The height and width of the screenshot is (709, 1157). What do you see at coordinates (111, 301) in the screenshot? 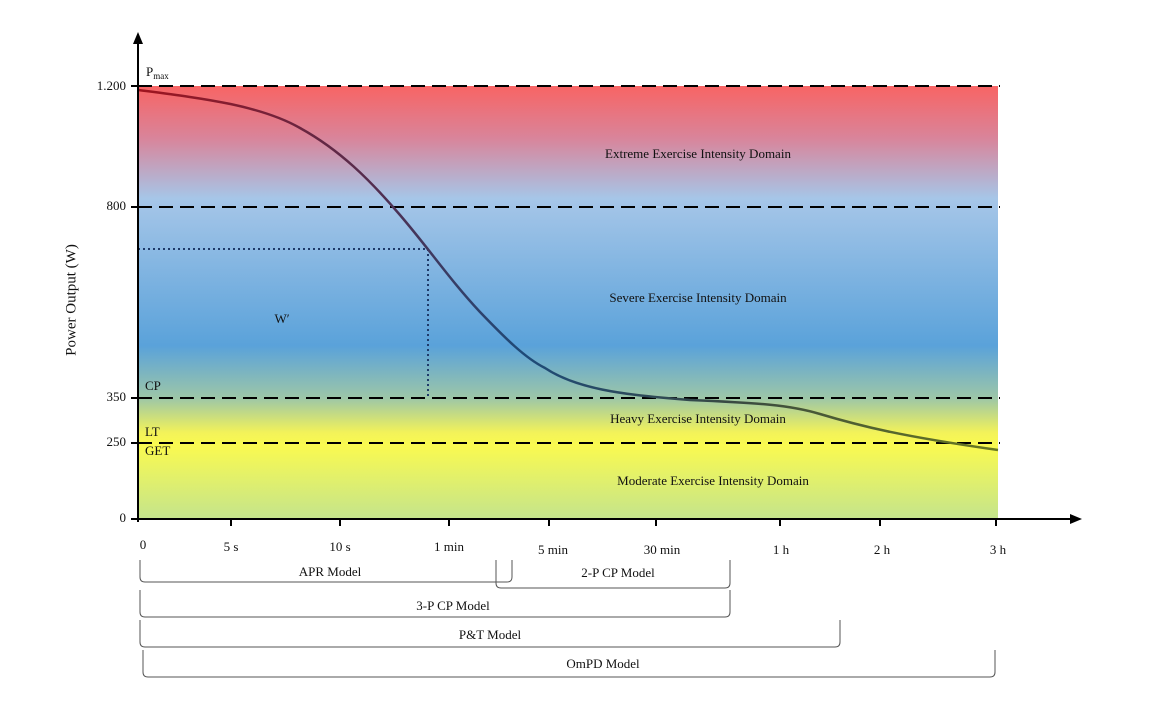
I see `y-ticks: 1.200 800 350 250 0` at bounding box center [111, 301].